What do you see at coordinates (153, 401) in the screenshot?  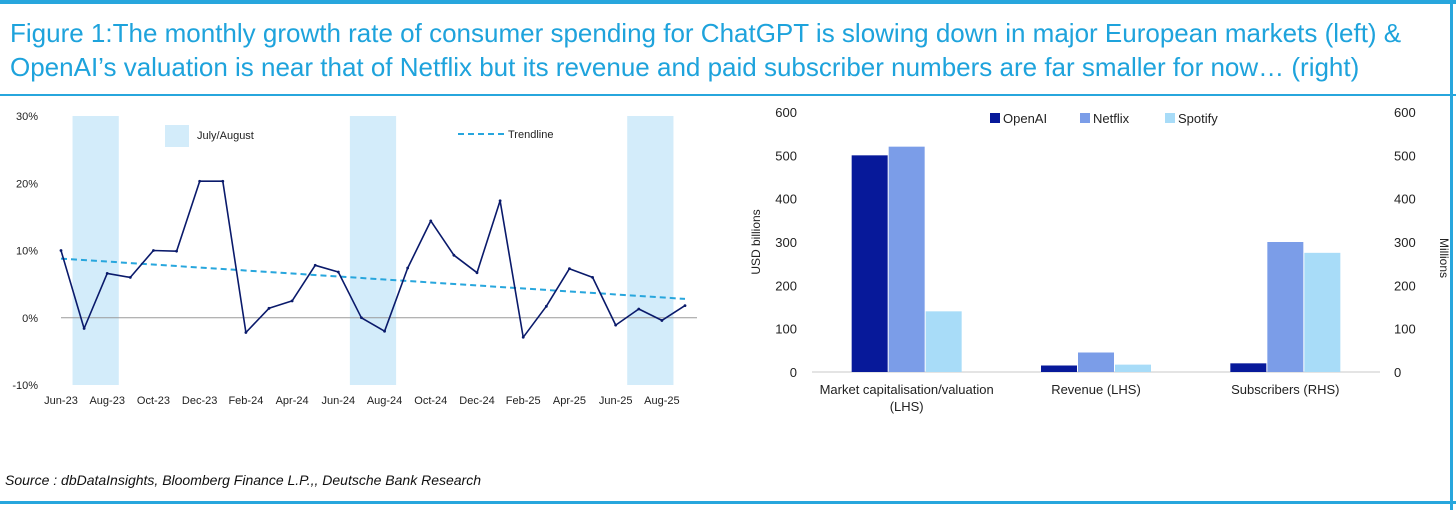 I see `x-tick-label: Oct-23` at bounding box center [153, 401].